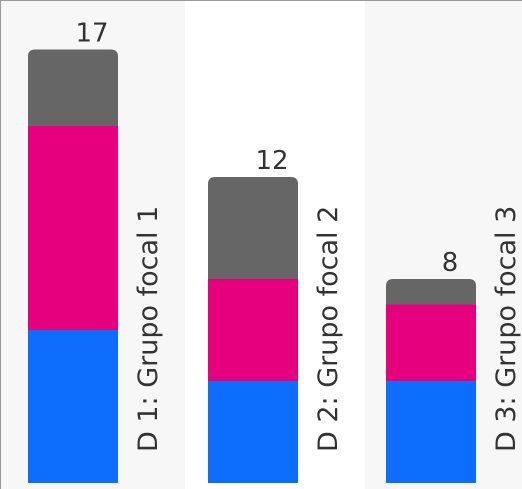 The height and width of the screenshot is (489, 522). Describe the element at coordinates (328, 329) in the screenshot. I see `category-label: D 2: Grupo focal 2` at that location.